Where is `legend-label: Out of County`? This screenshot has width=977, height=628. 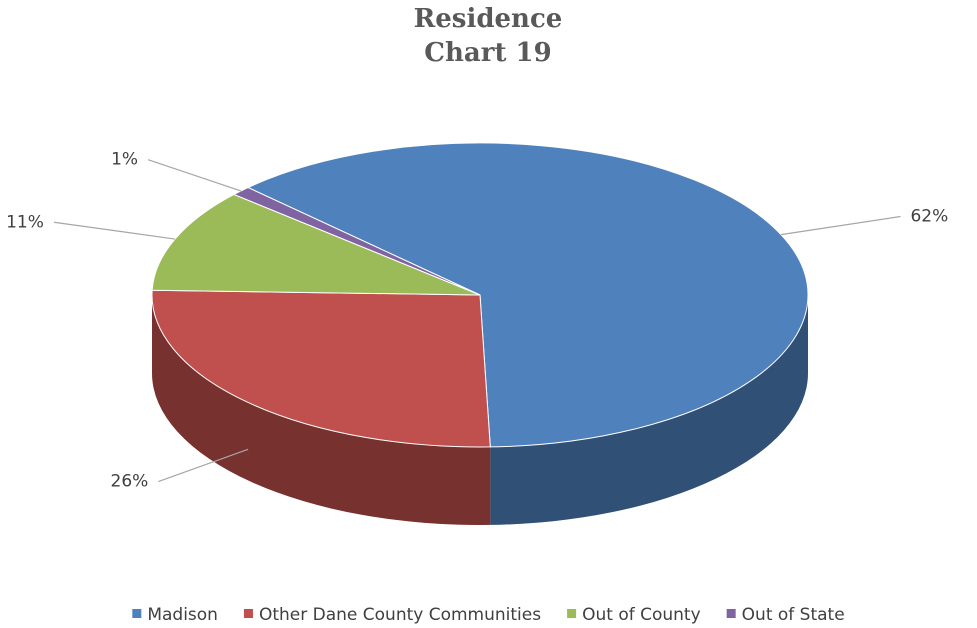 legend-label: Out of County is located at coordinates (641, 615).